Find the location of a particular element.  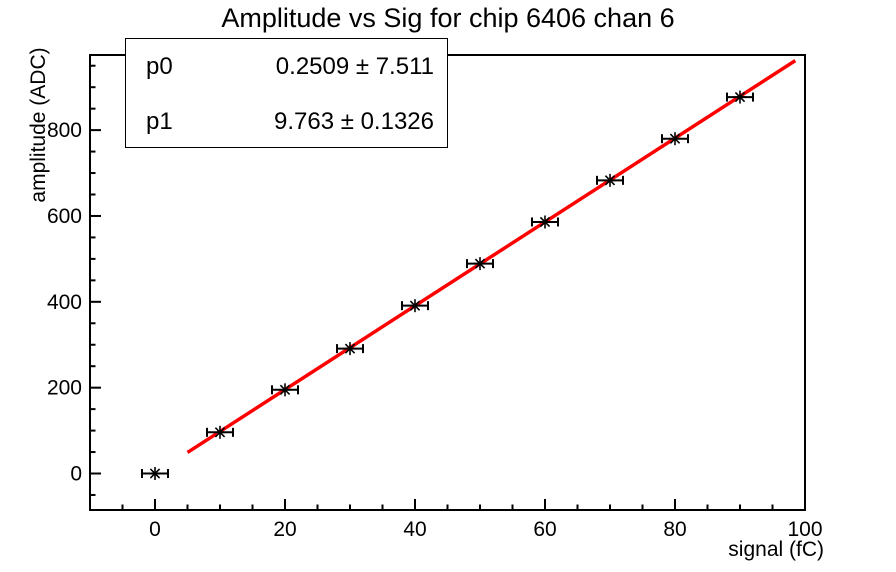

x-tick-label: 100 is located at coordinates (804, 529).